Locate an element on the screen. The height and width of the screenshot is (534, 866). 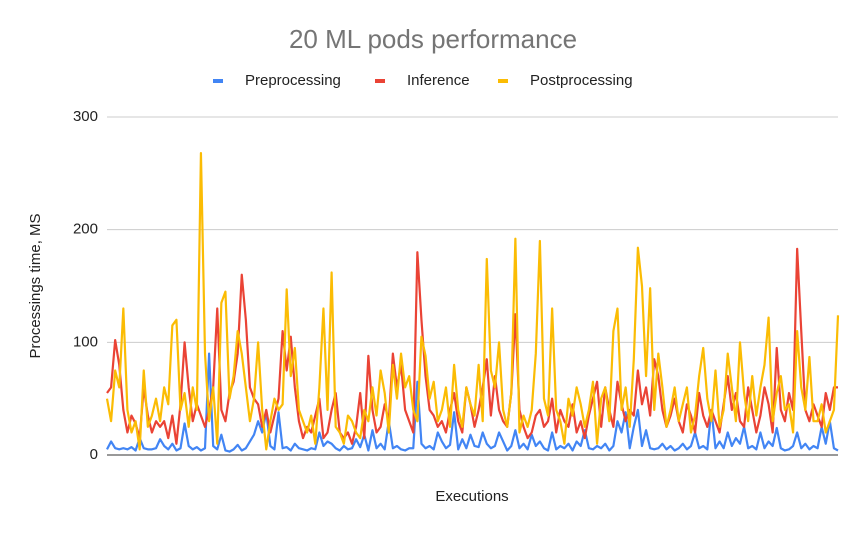
legend-label: Preprocessing is located at coordinates (293, 80).